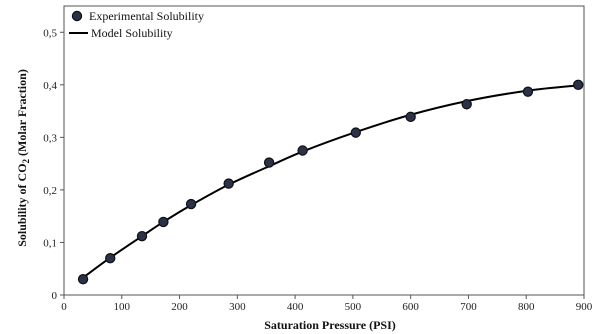  What do you see at coordinates (136, 24) in the screenshot?
I see `legend: Experimental Solubility Model Solubility` at bounding box center [136, 24].